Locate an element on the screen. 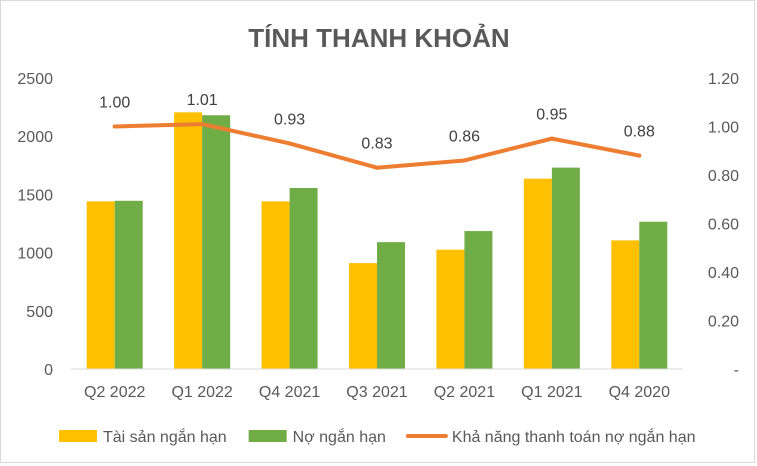 This screenshot has width=757, height=466. data-label: 1.00 is located at coordinates (114, 103).